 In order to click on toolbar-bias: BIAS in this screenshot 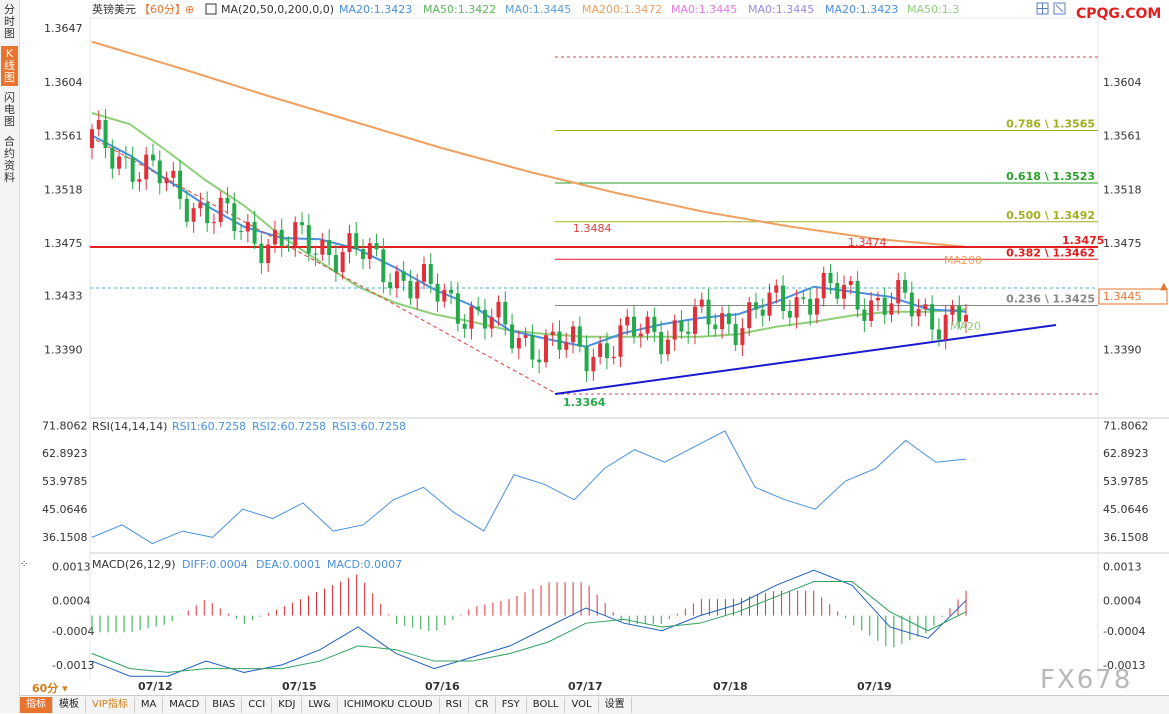, I will do `click(224, 705)`.